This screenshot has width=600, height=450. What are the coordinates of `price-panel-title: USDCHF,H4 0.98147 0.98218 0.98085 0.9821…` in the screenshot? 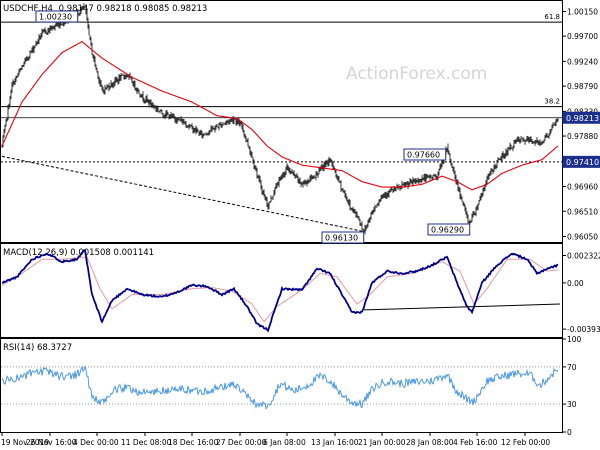 It's located at (105, 9).